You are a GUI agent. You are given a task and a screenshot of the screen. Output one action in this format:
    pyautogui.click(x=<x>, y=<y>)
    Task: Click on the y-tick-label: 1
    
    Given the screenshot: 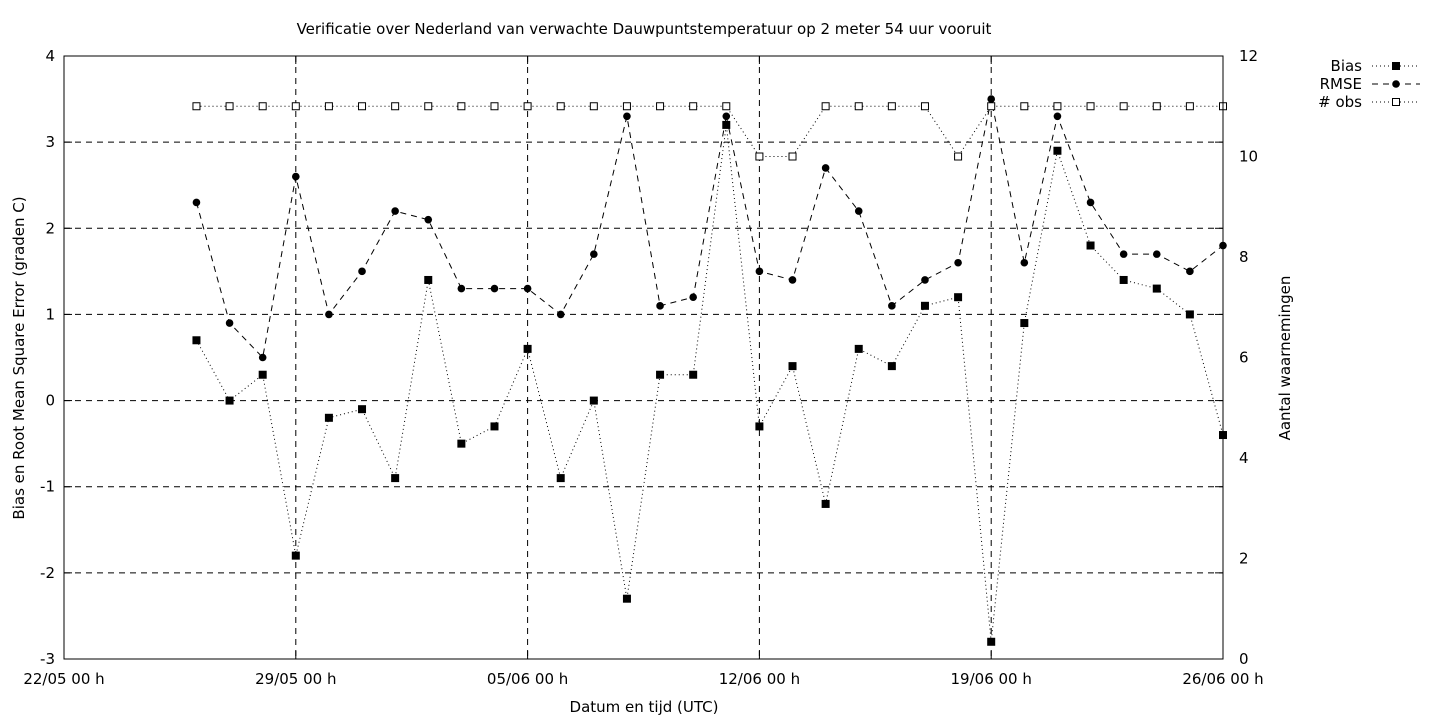 What is the action you would take?
    pyautogui.click(x=50, y=314)
    